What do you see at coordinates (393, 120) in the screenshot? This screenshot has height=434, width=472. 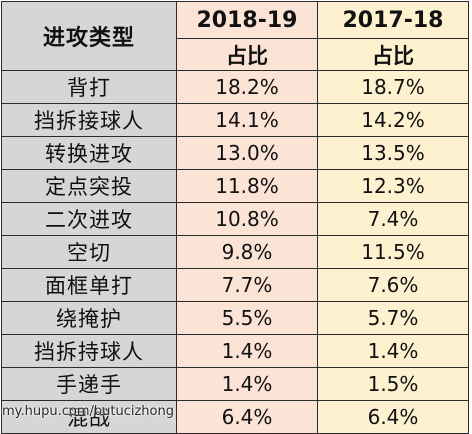 I see `share-2017-18-cell: 14.2%` at bounding box center [393, 120].